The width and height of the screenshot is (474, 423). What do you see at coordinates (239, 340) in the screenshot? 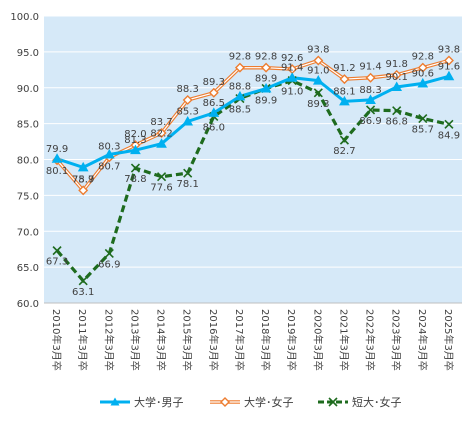
I see `x-tick-label: 2017年3月卒` at bounding box center [239, 340].